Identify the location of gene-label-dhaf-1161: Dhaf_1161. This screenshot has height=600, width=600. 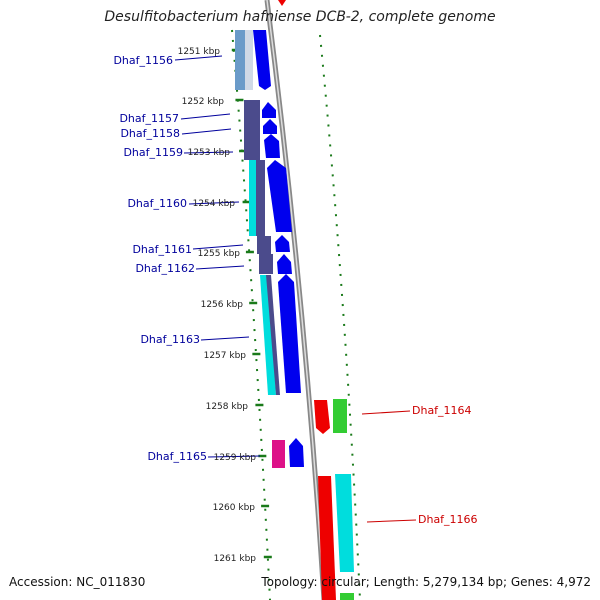
(162, 249).